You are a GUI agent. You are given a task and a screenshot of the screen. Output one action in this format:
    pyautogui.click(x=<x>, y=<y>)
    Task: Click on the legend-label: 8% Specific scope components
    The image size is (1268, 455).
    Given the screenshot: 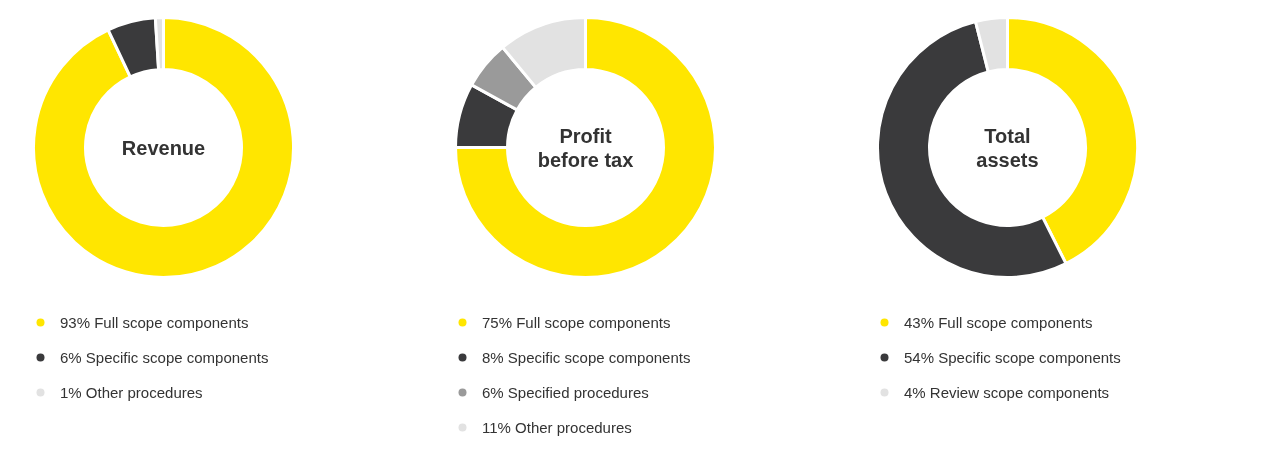 What is the action you would take?
    pyautogui.click(x=586, y=357)
    